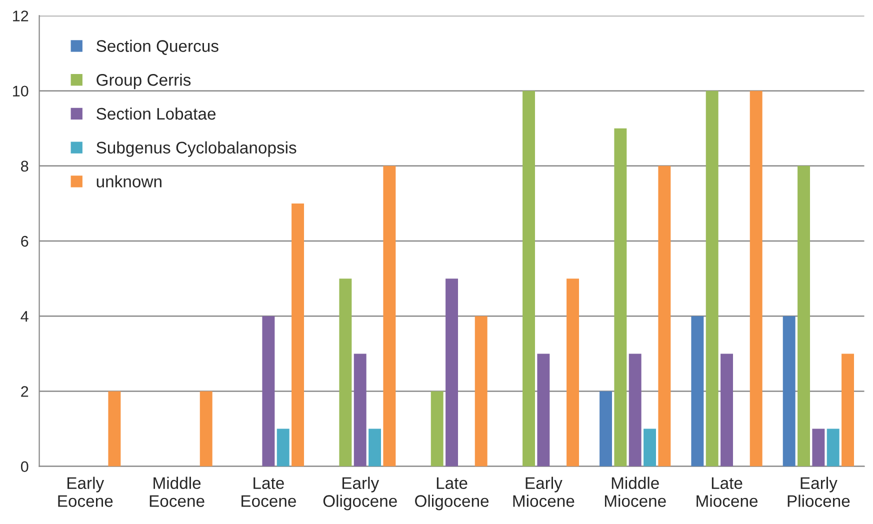 The height and width of the screenshot is (524, 873). What do you see at coordinates (24, 391) in the screenshot?
I see `y-tick-label: 2` at bounding box center [24, 391].